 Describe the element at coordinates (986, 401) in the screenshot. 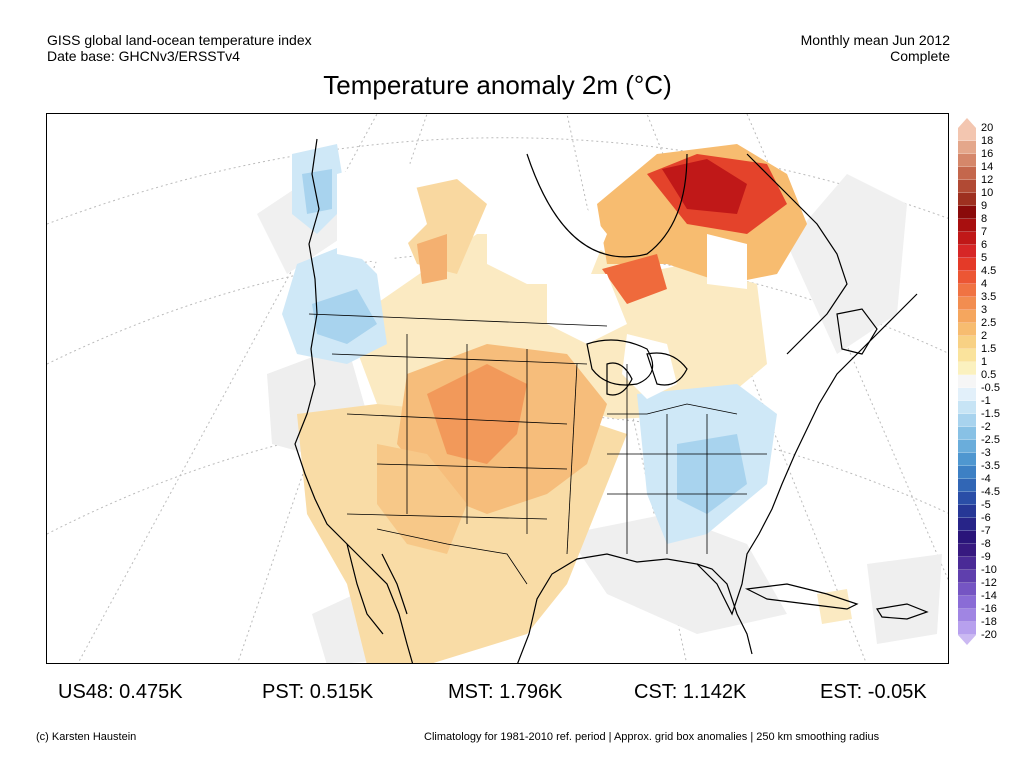

I see `colorbar-tick-label: -1` at that location.